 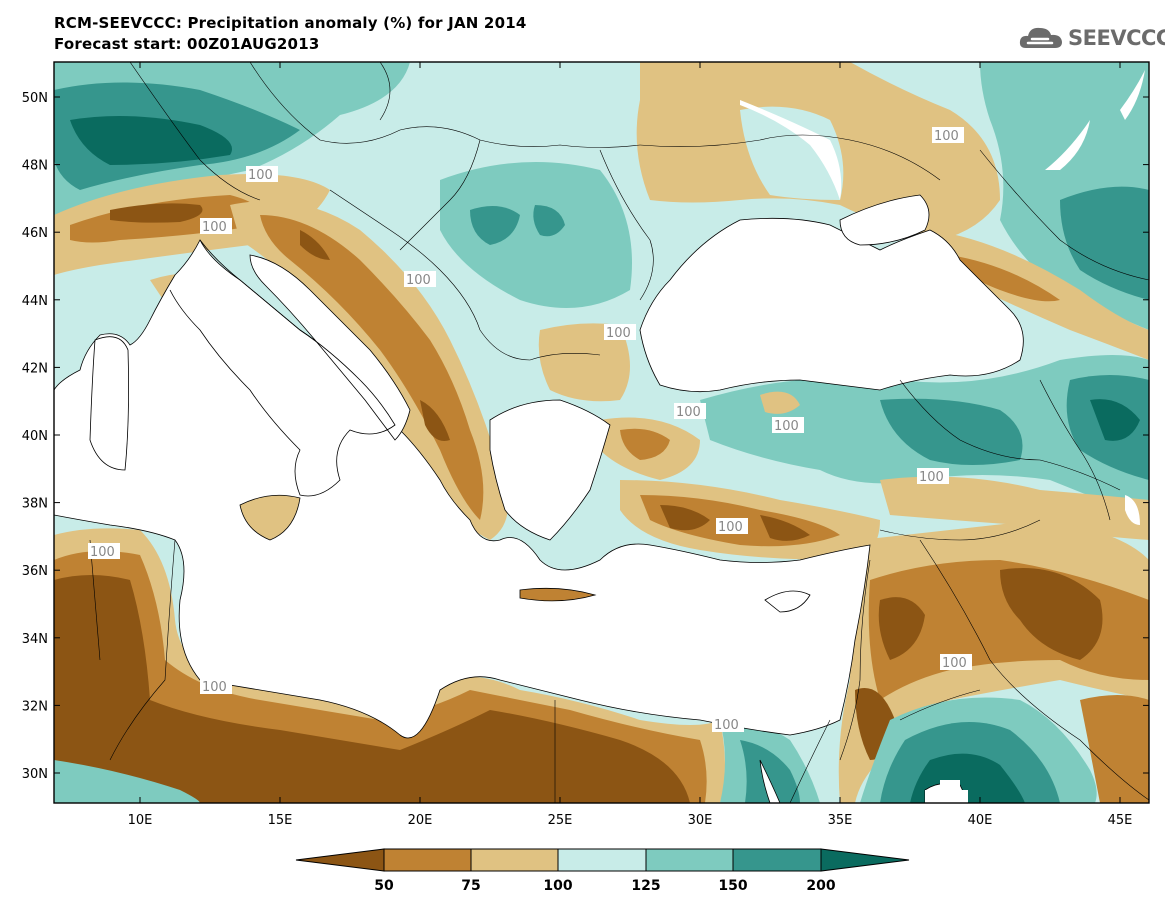 I want to click on cloud-icon, so click(x=1040, y=37).